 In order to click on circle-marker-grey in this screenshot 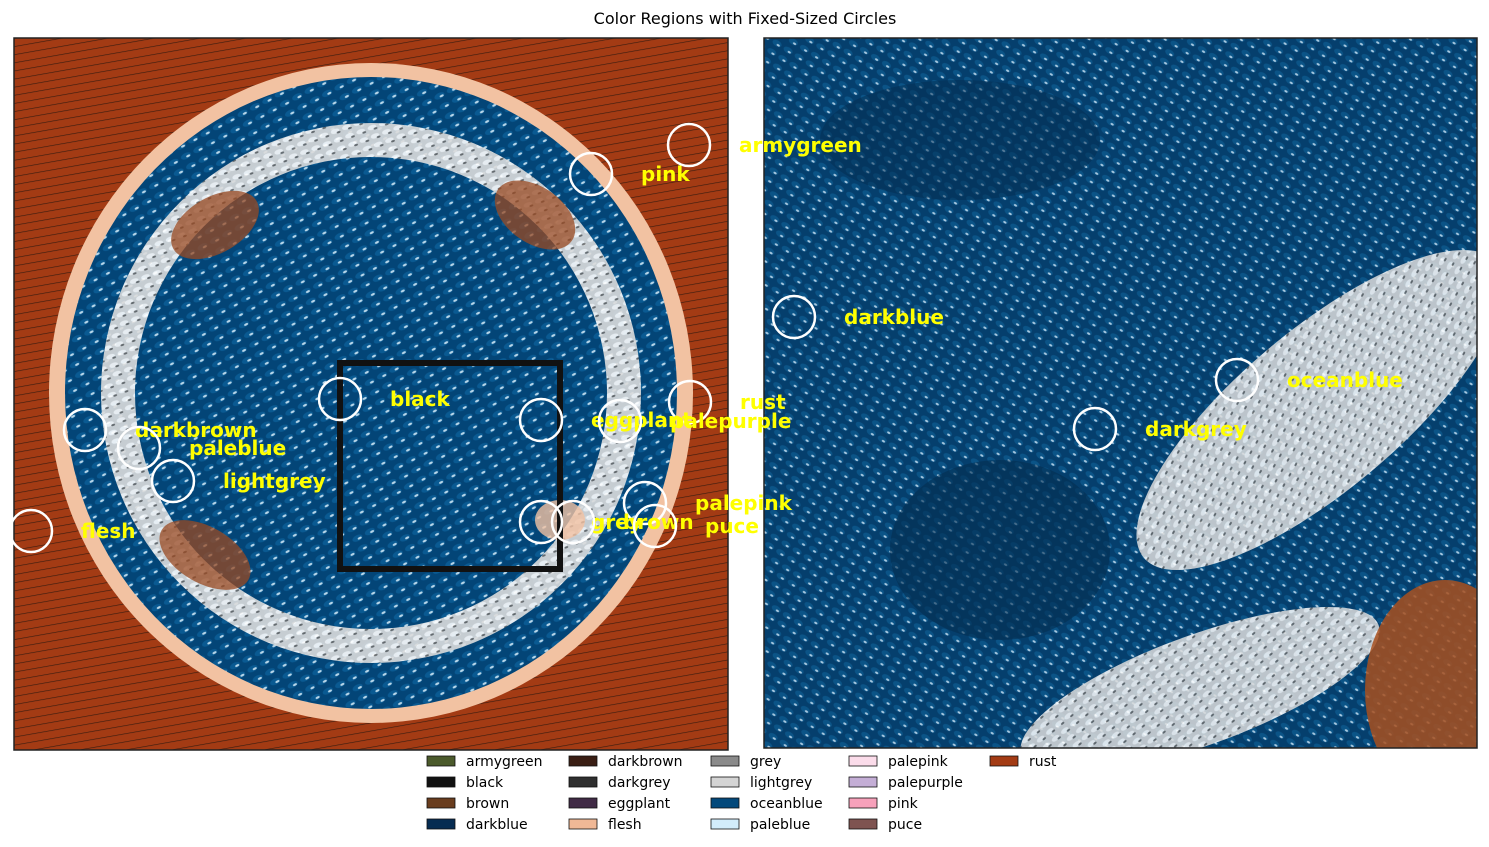, I will do `click(541, 522)`.